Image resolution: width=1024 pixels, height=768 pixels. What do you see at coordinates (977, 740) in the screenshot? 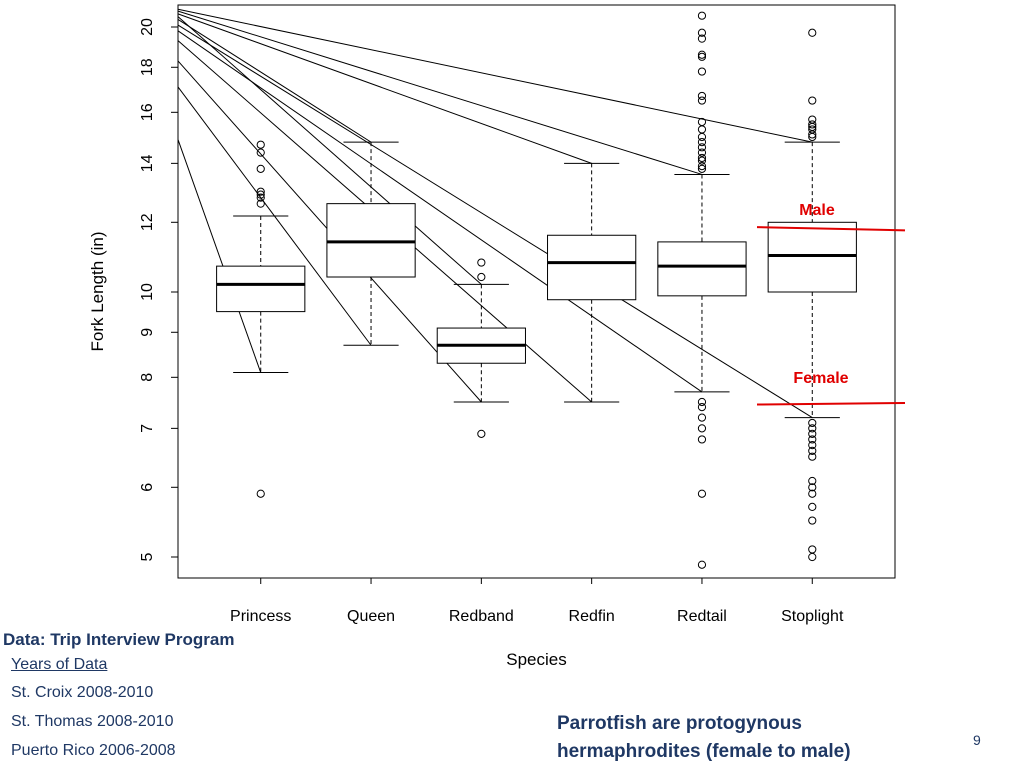
I see `page-number: 9` at bounding box center [977, 740].